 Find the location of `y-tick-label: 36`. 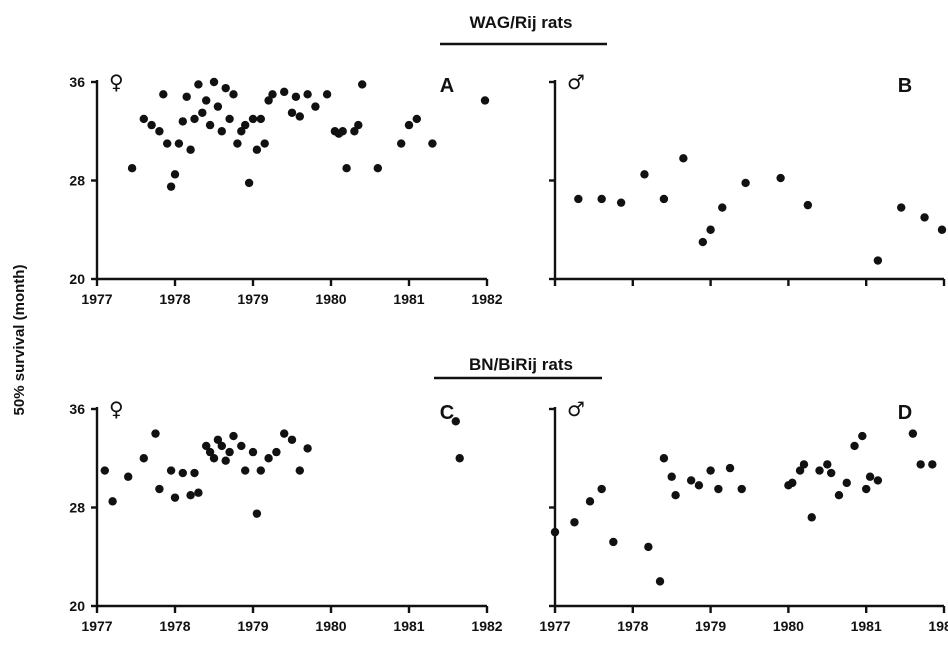

y-tick-label: 36 is located at coordinates (77, 409).